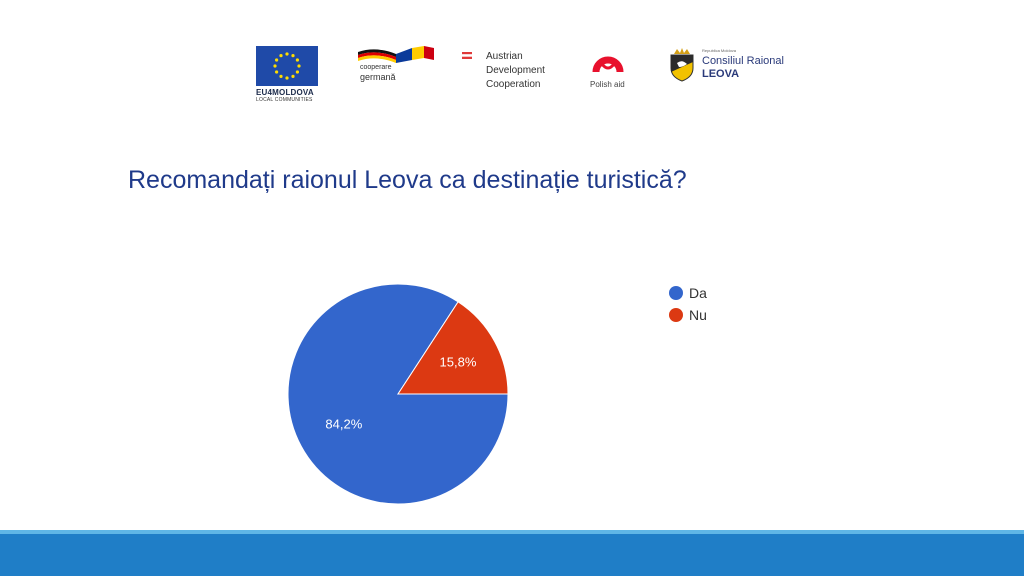 Image resolution: width=1024 pixels, height=576 pixels. I want to click on consiliul-line1: Consiliul Raional, so click(743, 61).